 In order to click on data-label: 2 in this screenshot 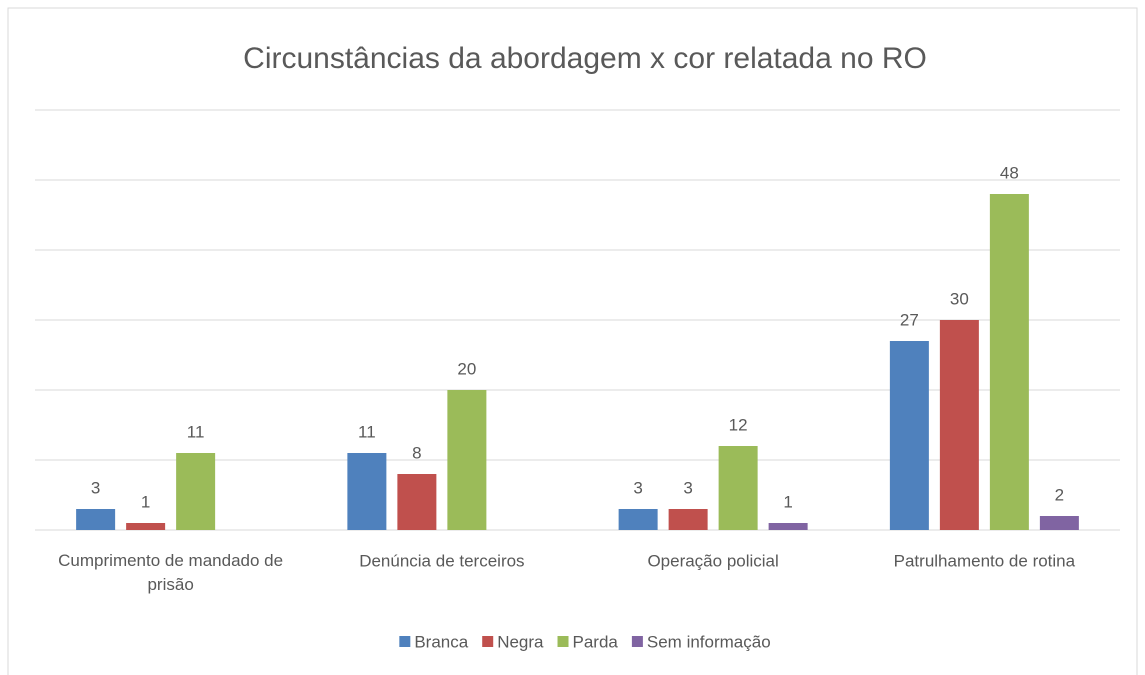, I will do `click(1059, 494)`.